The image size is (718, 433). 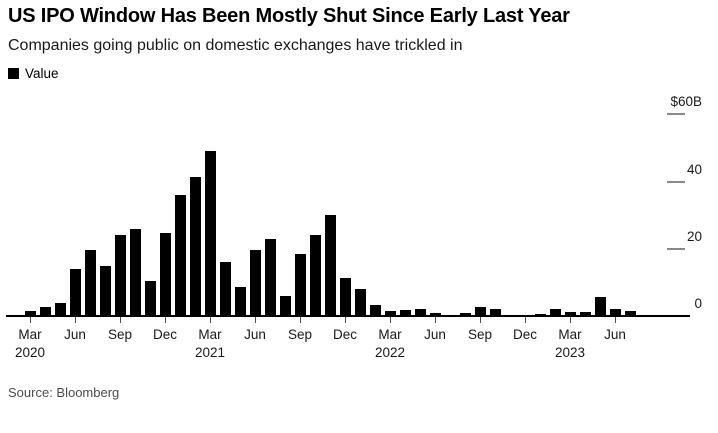 What do you see at coordinates (686, 101) in the screenshot?
I see `y-tick-label: $60B` at bounding box center [686, 101].